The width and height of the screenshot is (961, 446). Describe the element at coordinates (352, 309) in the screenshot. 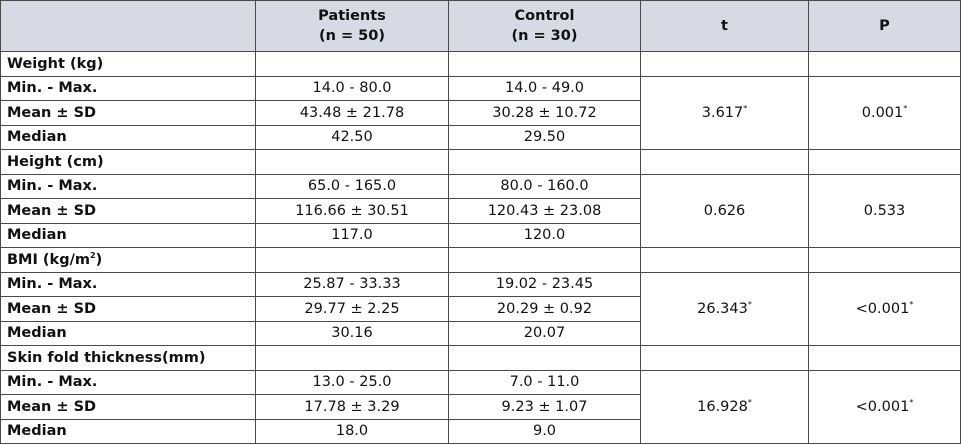

I see `value-cell: 29.77 ± 2.25` at that location.